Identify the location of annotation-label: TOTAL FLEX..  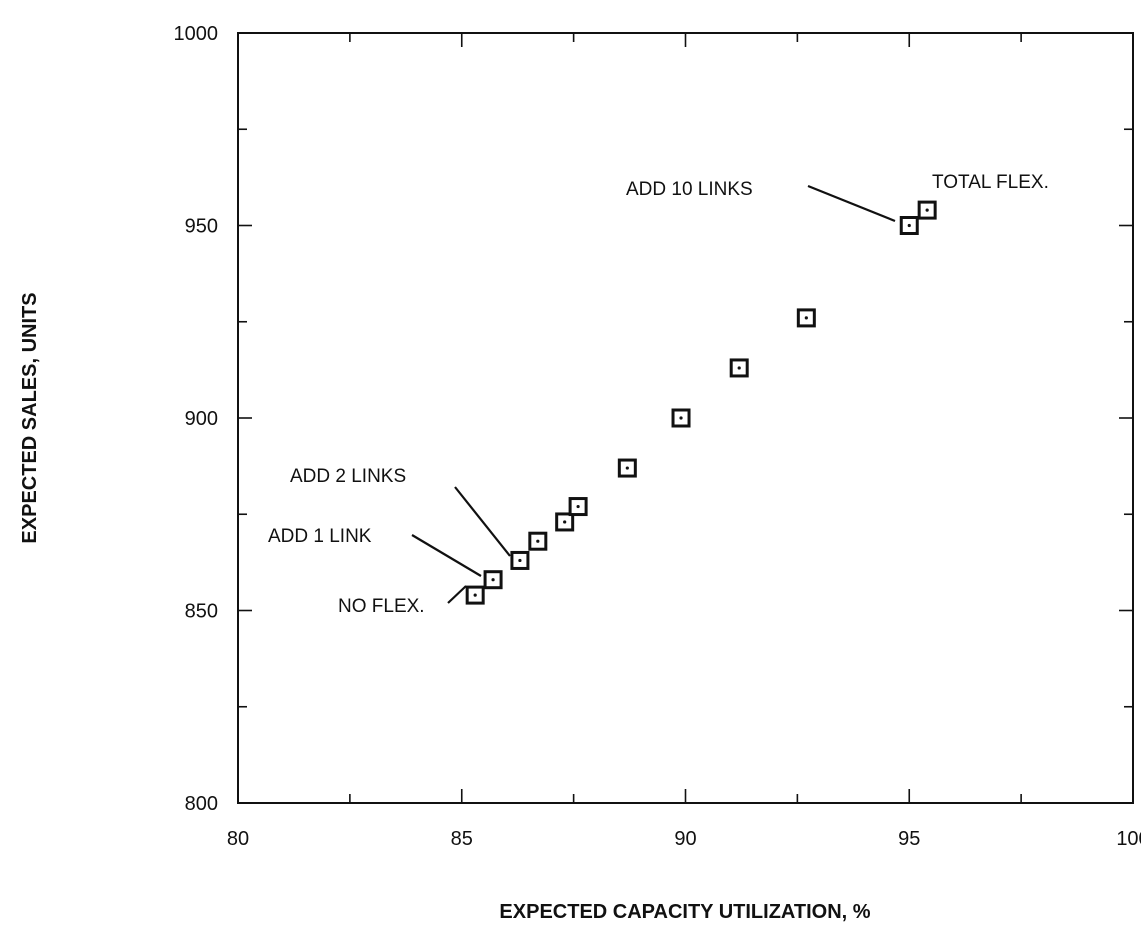
(990, 182).